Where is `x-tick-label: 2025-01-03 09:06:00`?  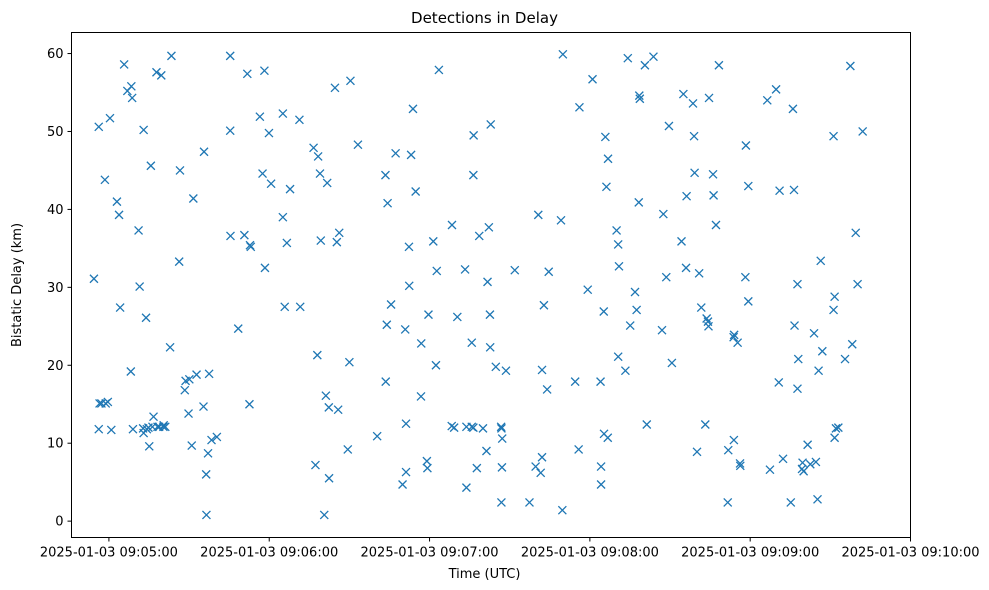
x-tick-label: 2025-01-03 09:06:00 is located at coordinates (269, 553).